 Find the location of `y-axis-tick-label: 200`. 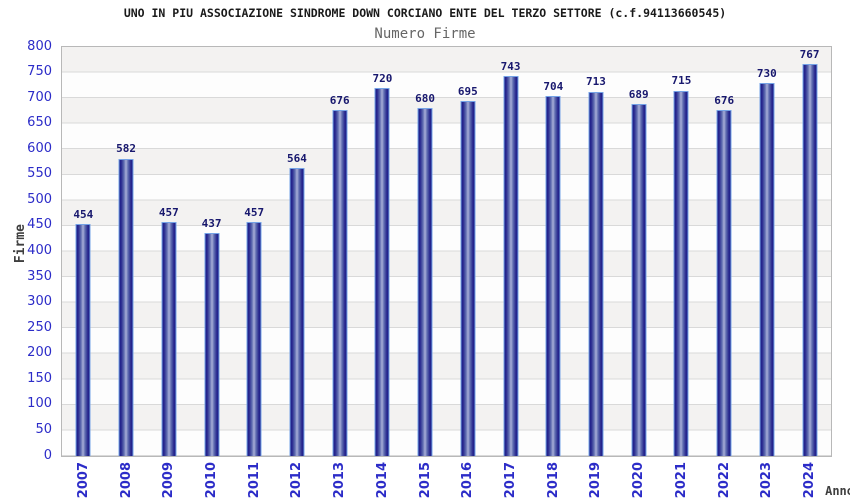

y-axis-tick-label: 200 is located at coordinates (39, 353).